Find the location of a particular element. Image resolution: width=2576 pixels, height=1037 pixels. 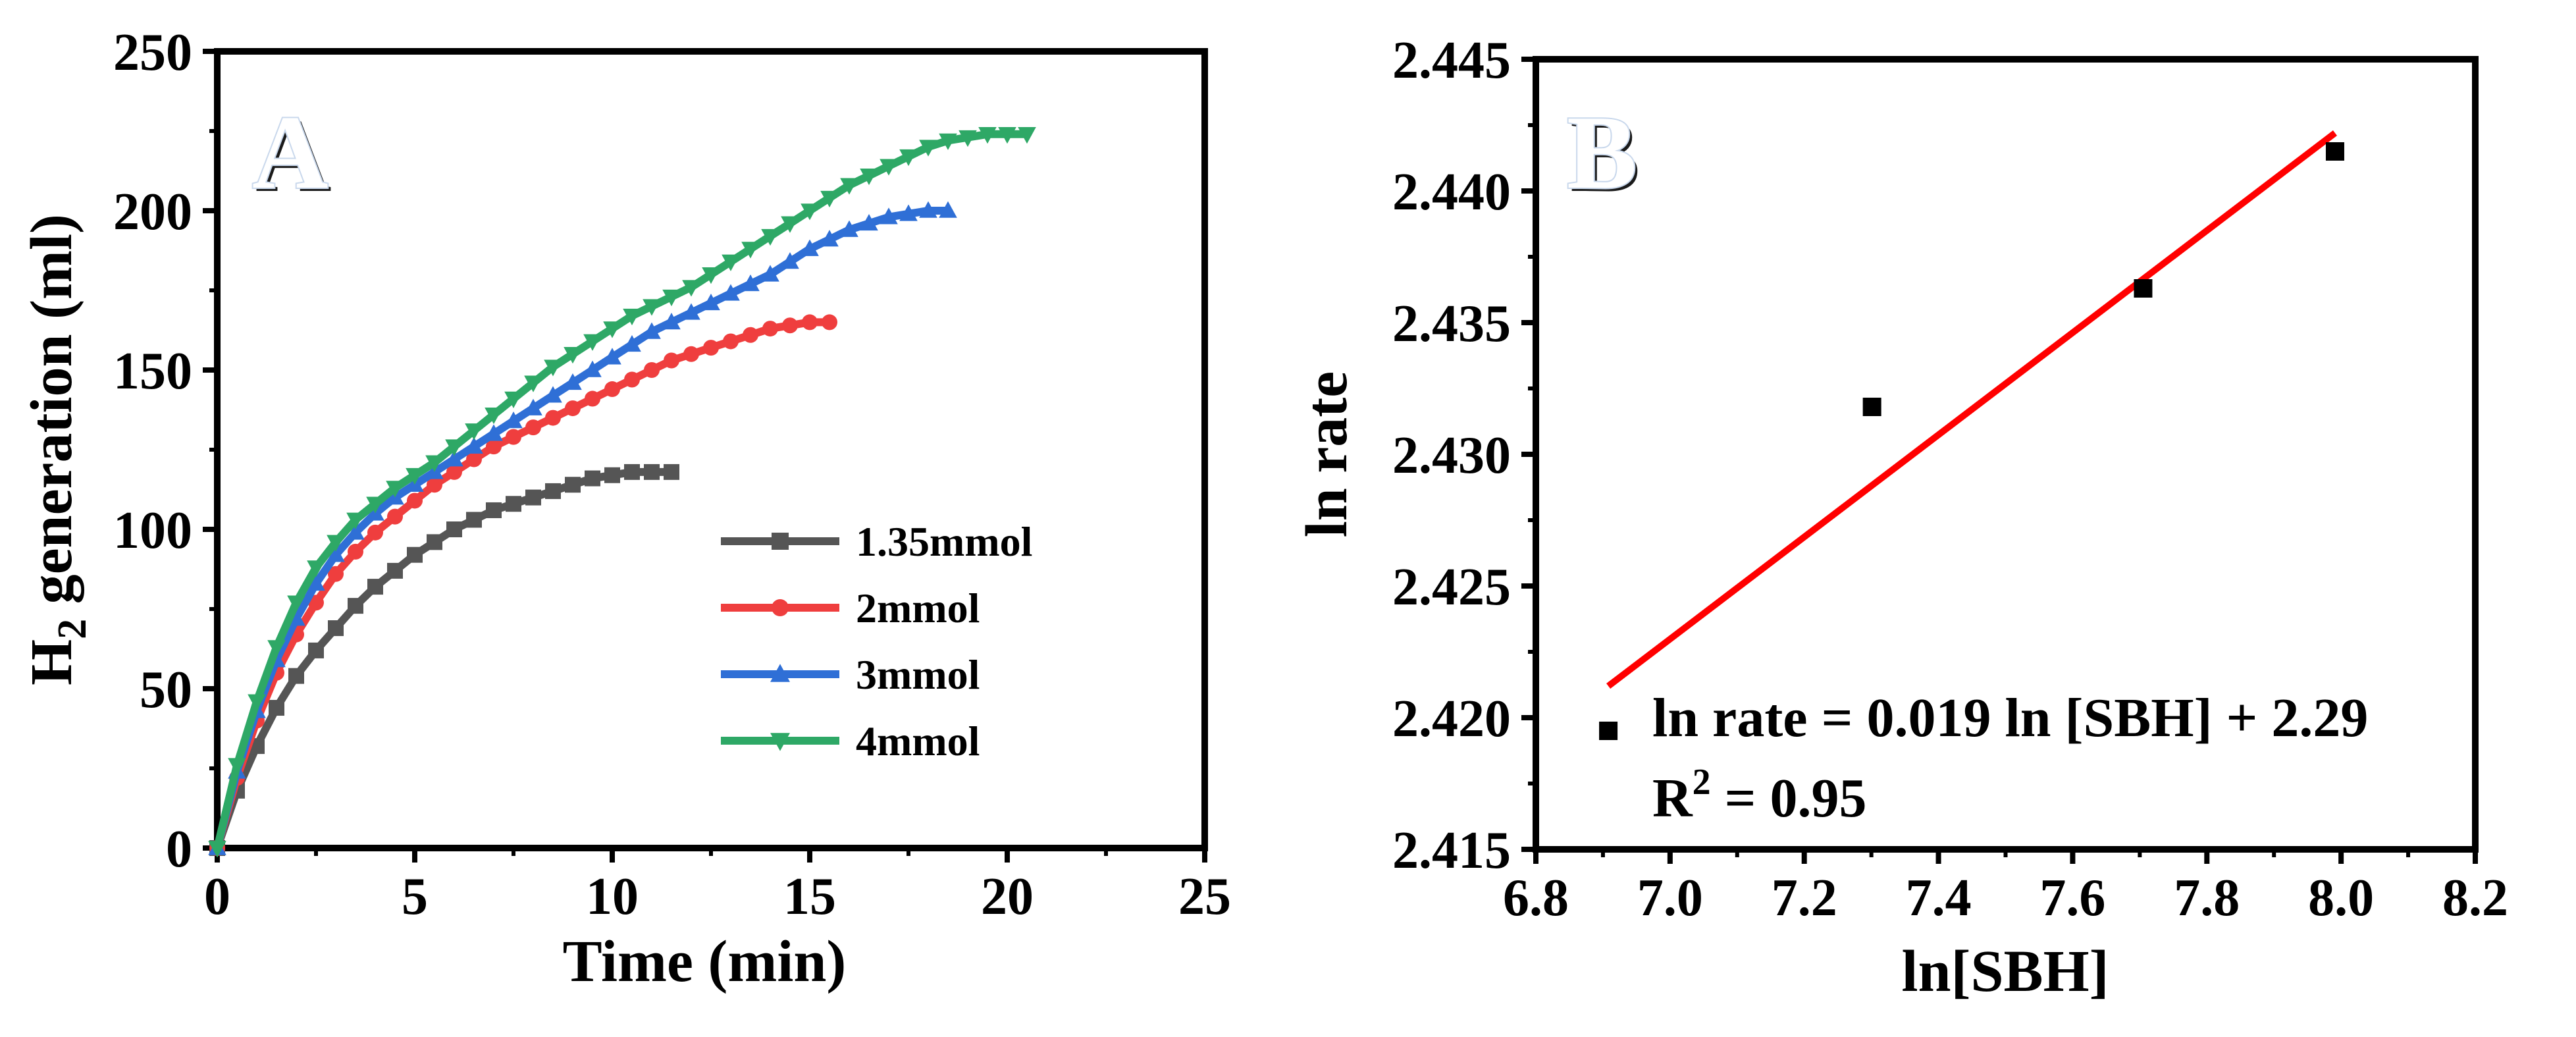

panel-a-y-tick-label: 50 is located at coordinates (166, 690).